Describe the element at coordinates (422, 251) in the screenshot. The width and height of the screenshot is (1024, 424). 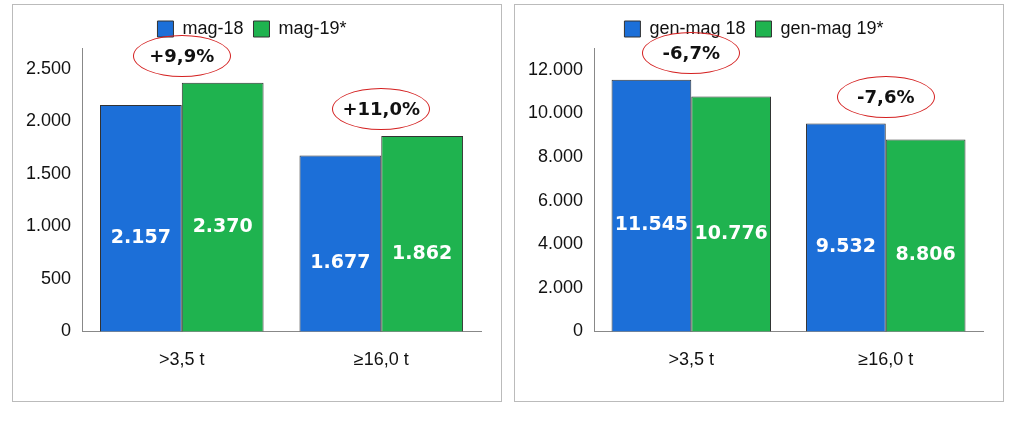
I see `data-label: 1.862` at that location.